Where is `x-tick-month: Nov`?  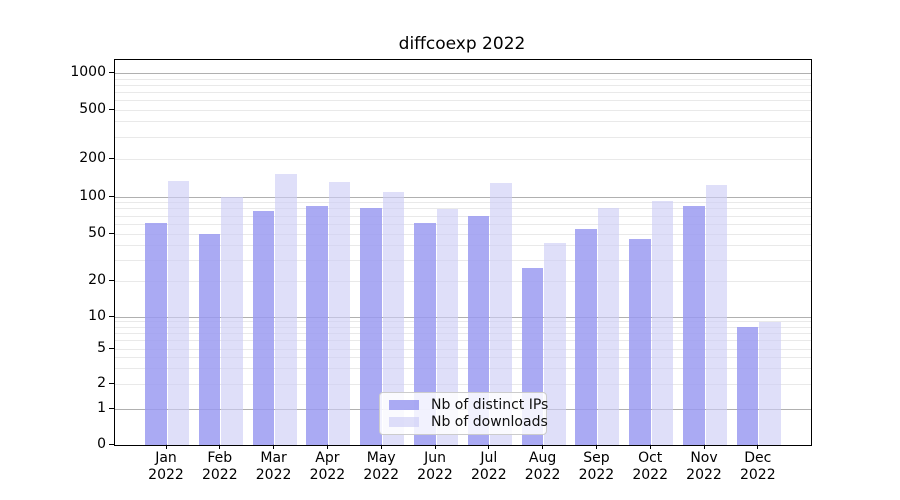 x-tick-month: Nov is located at coordinates (704, 458).